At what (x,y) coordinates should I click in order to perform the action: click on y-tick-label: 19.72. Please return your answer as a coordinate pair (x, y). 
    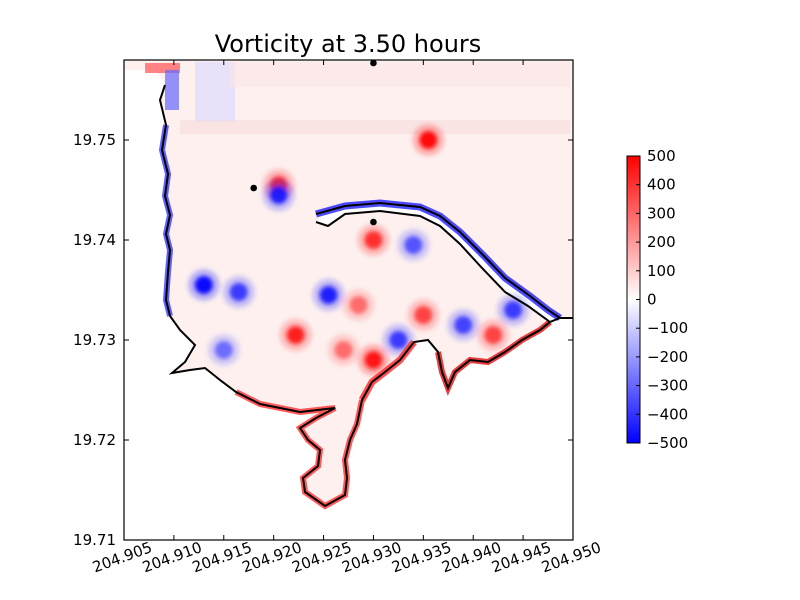
    Looking at the image, I should click on (94, 440).